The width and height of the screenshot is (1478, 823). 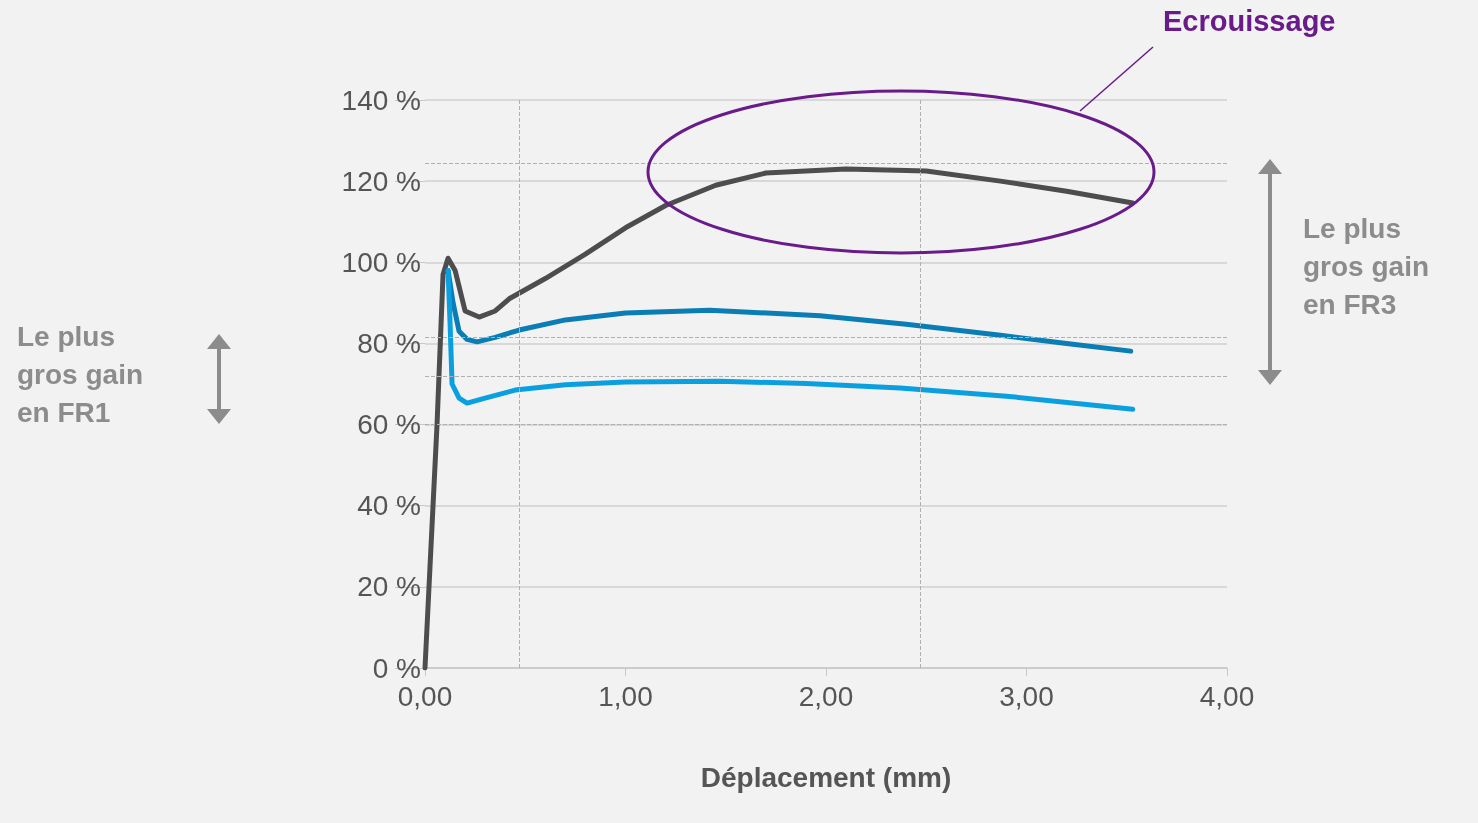 What do you see at coordinates (389, 343) in the screenshot?
I see `y-tick-label: 80 %` at bounding box center [389, 343].